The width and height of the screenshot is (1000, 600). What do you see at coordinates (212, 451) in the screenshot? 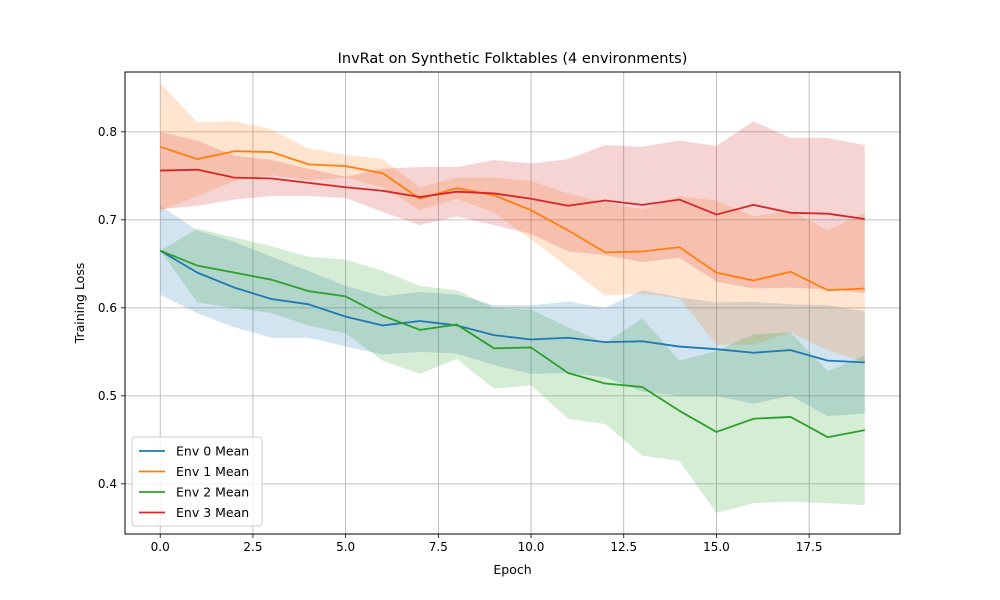
I see `legend-label-env-0: Env 0 Mean` at bounding box center [212, 451].